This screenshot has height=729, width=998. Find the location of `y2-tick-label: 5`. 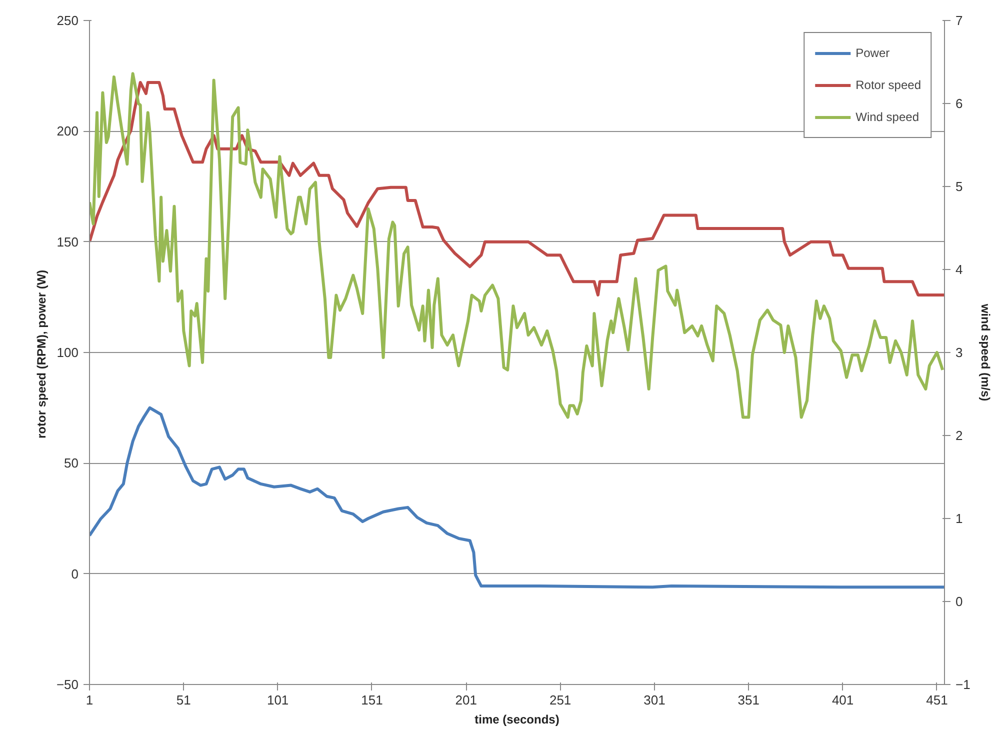

y2-tick-label: 5 is located at coordinates (959, 186).